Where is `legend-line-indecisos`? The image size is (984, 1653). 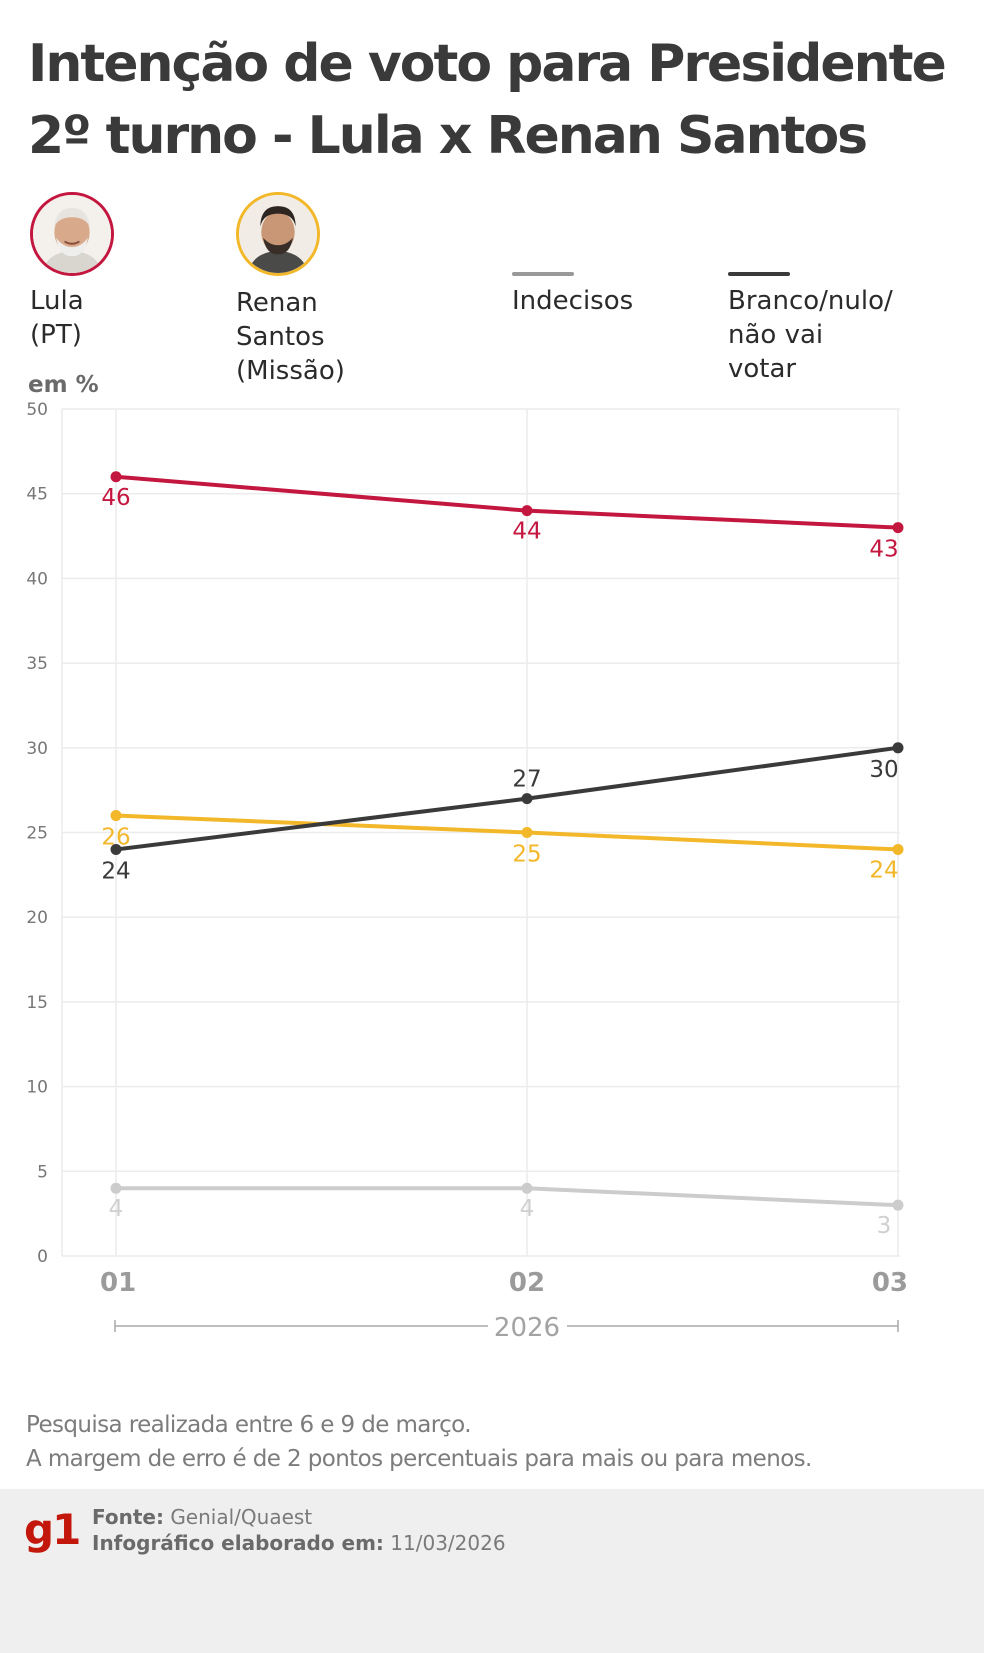
legend-line-indecisos is located at coordinates (543, 274).